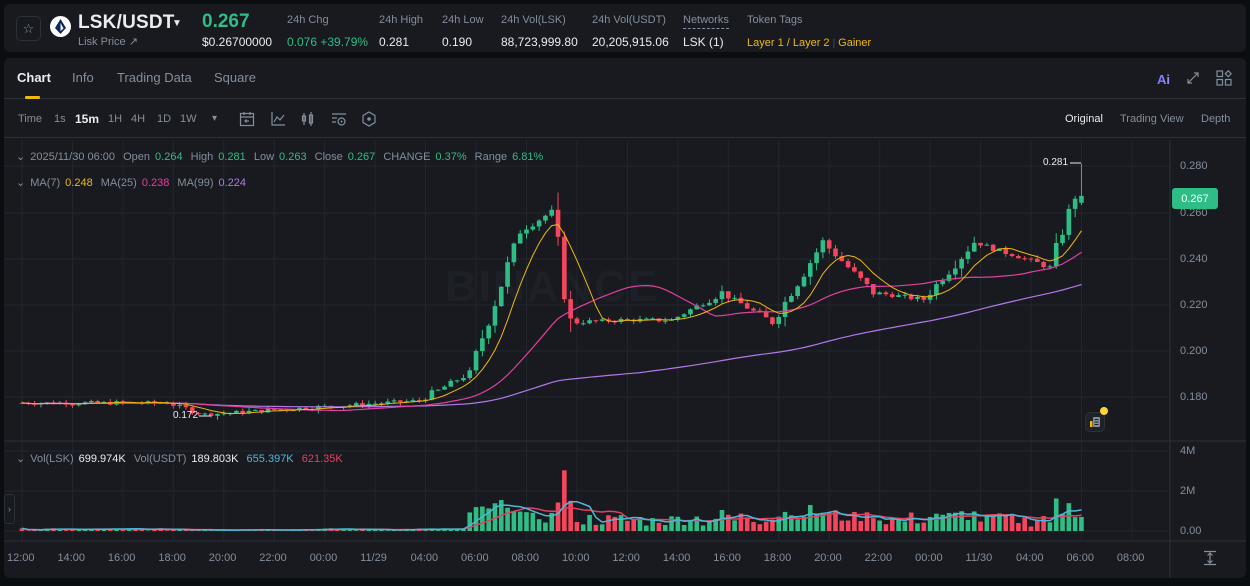 This screenshot has width=1250, height=586. I want to click on price-axis-label: 0.180, so click(1194, 397).